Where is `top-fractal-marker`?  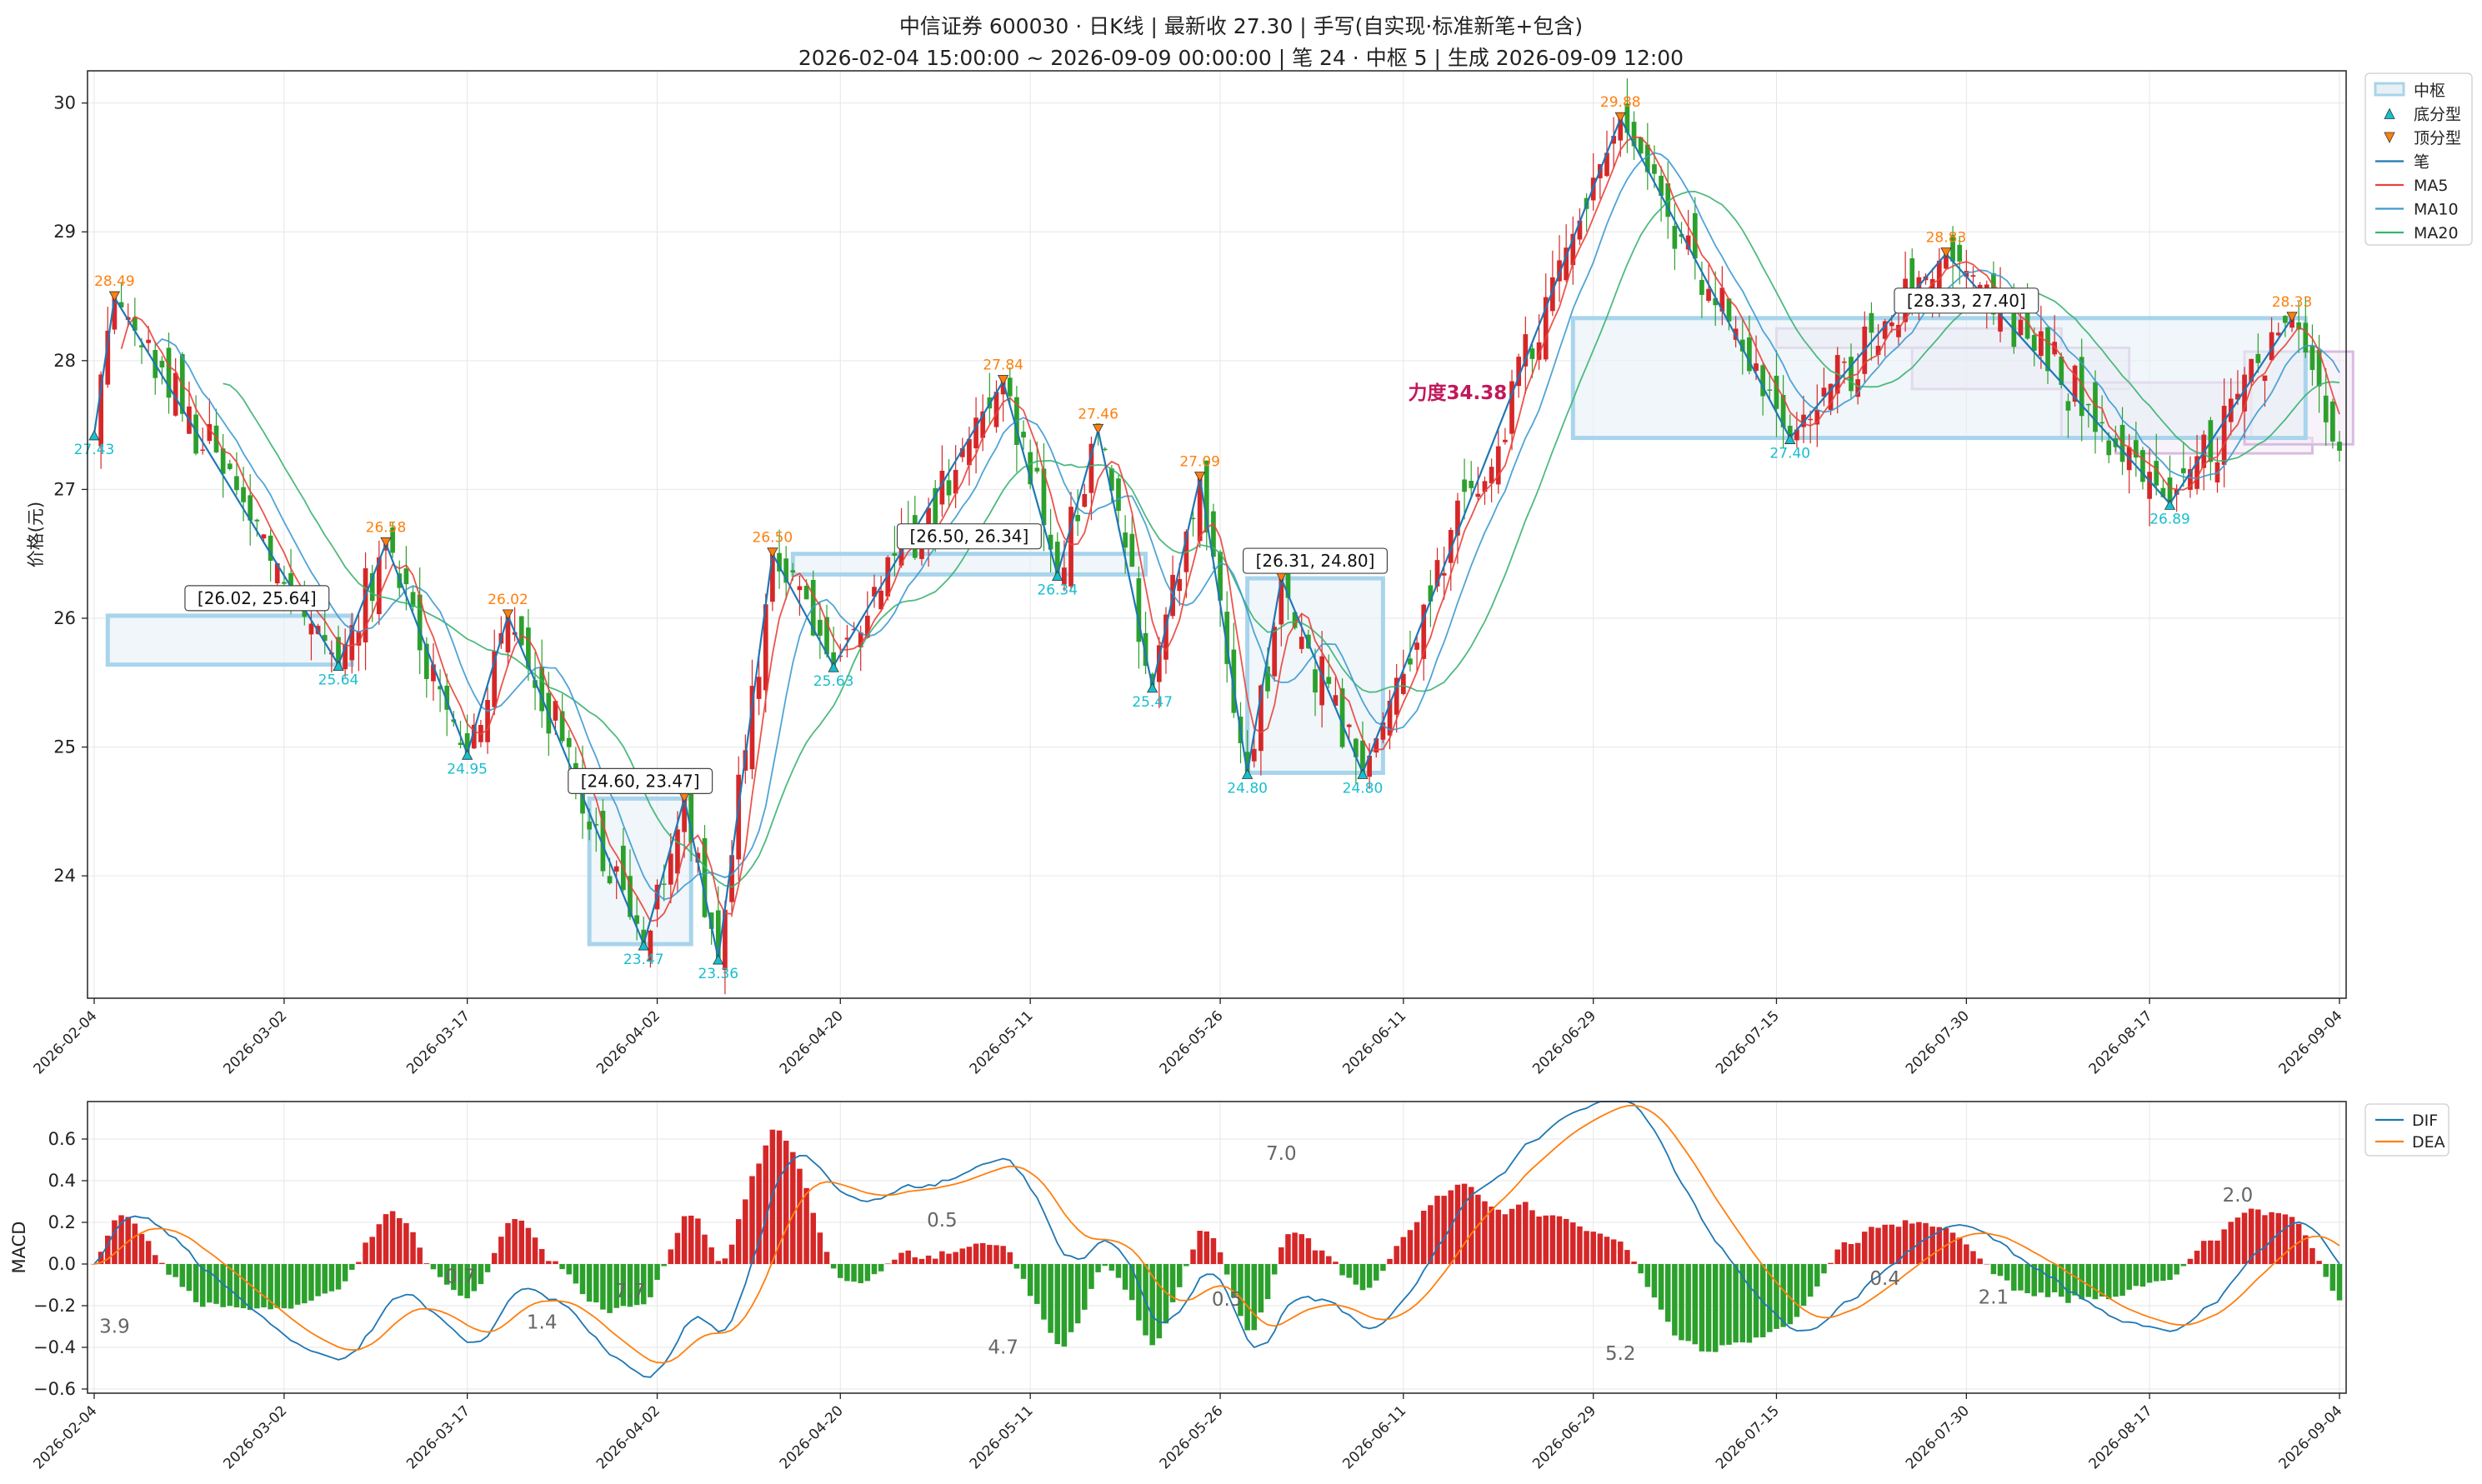 top-fractal-marker is located at coordinates (1199, 477).